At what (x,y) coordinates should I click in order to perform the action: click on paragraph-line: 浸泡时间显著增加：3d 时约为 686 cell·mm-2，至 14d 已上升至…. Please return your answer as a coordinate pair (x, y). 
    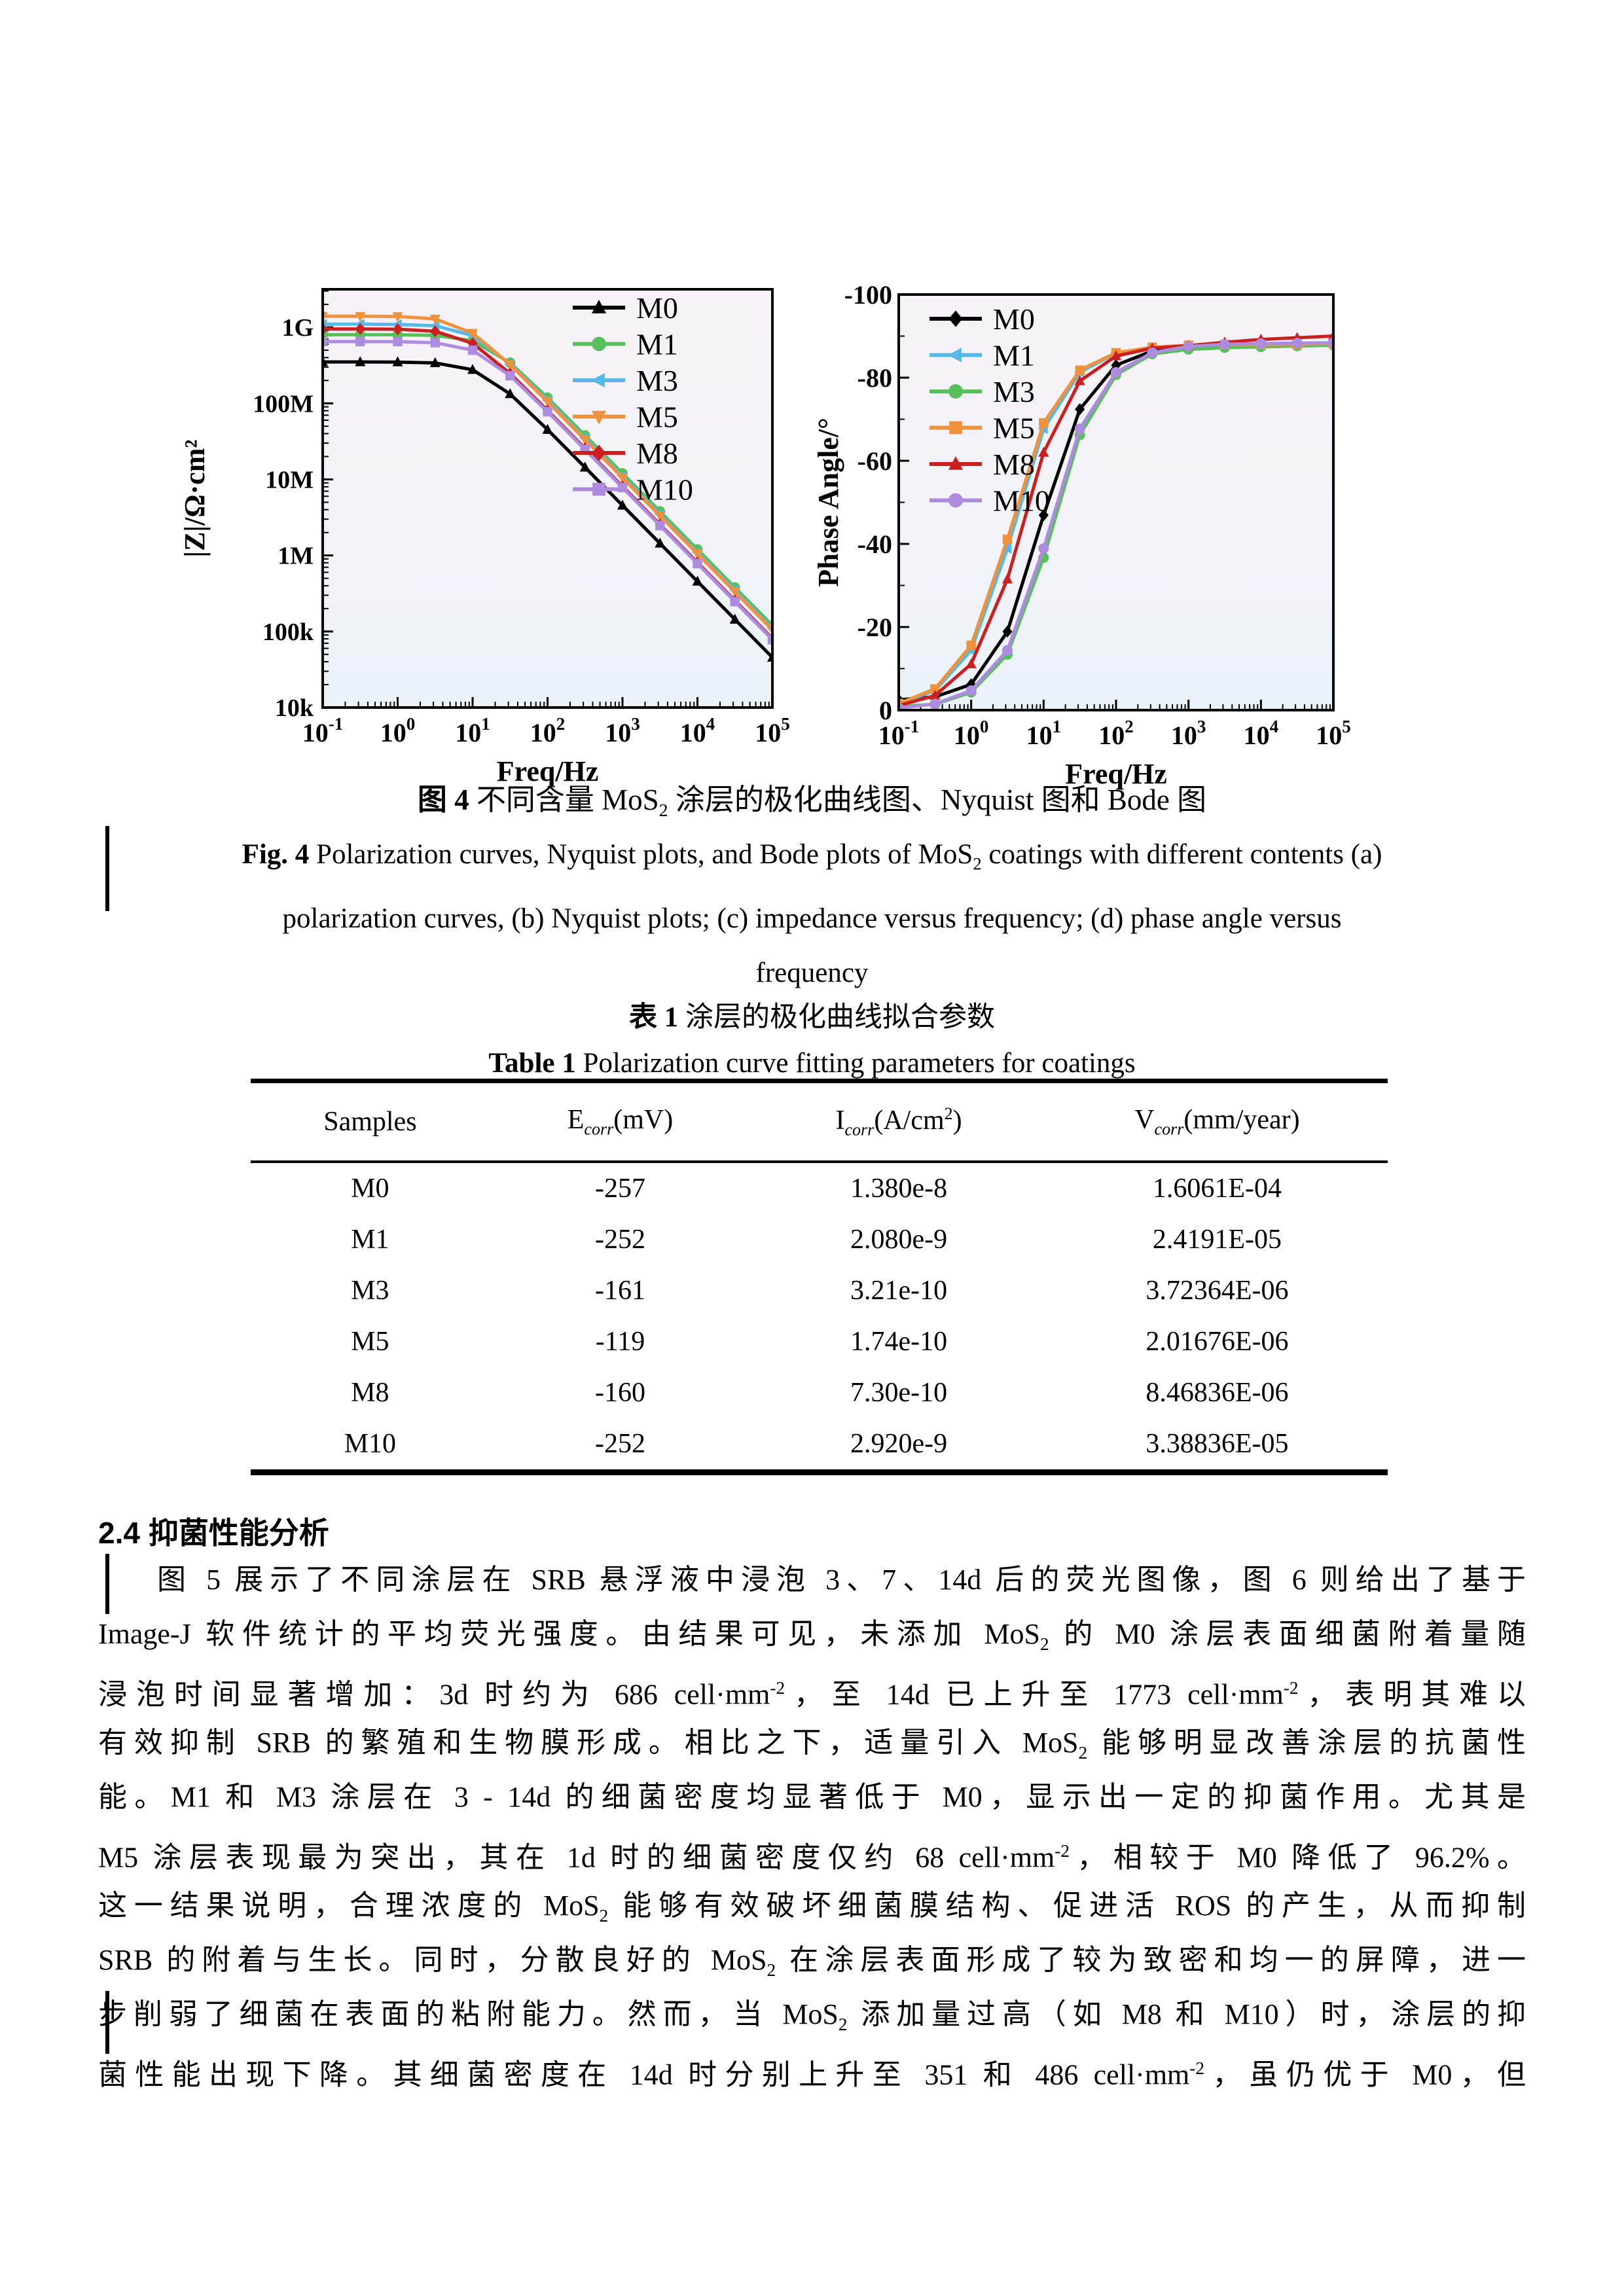
    Looking at the image, I should click on (812, 1694).